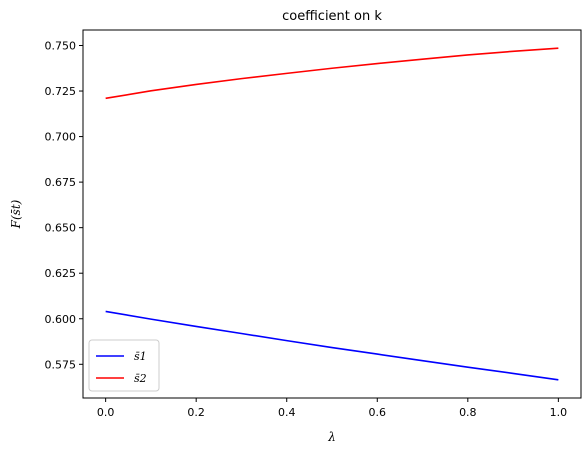  Describe the element at coordinates (61, 364) in the screenshot. I see `y-tick-label: 0.575` at that location.